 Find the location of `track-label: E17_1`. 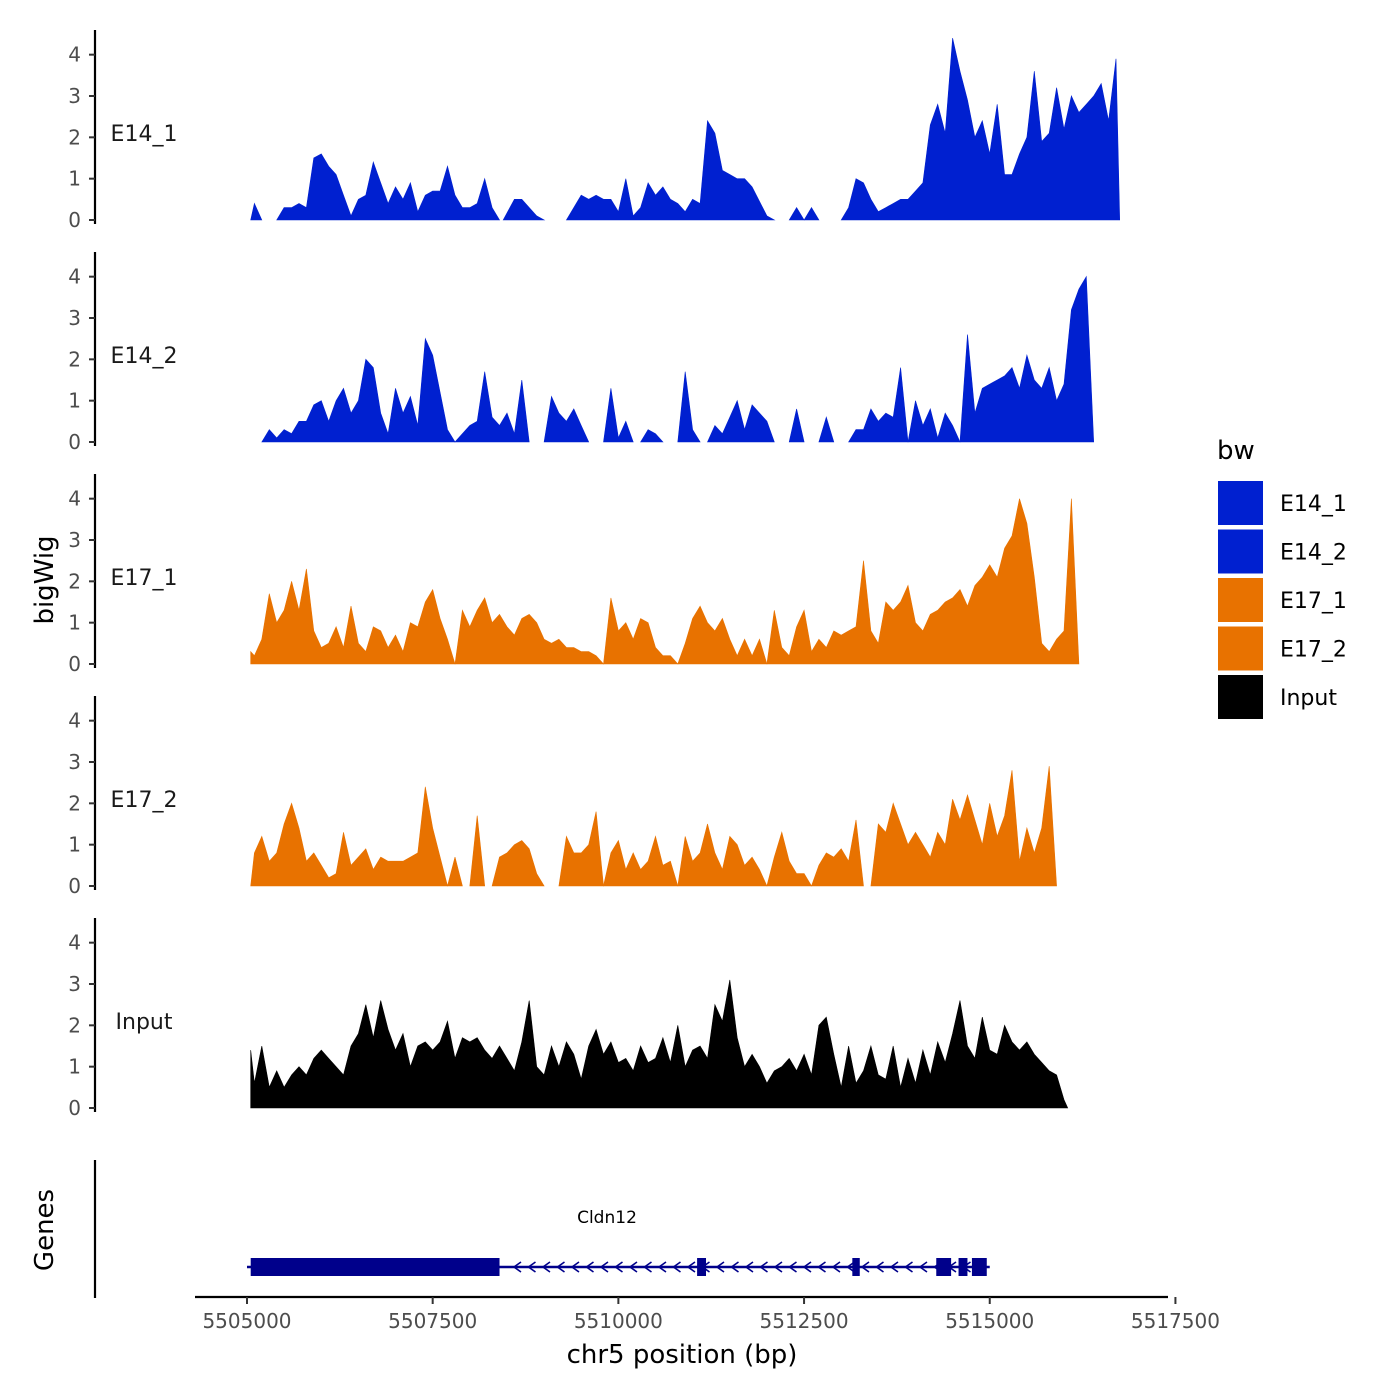

track-label: E17_1 is located at coordinates (144, 578).